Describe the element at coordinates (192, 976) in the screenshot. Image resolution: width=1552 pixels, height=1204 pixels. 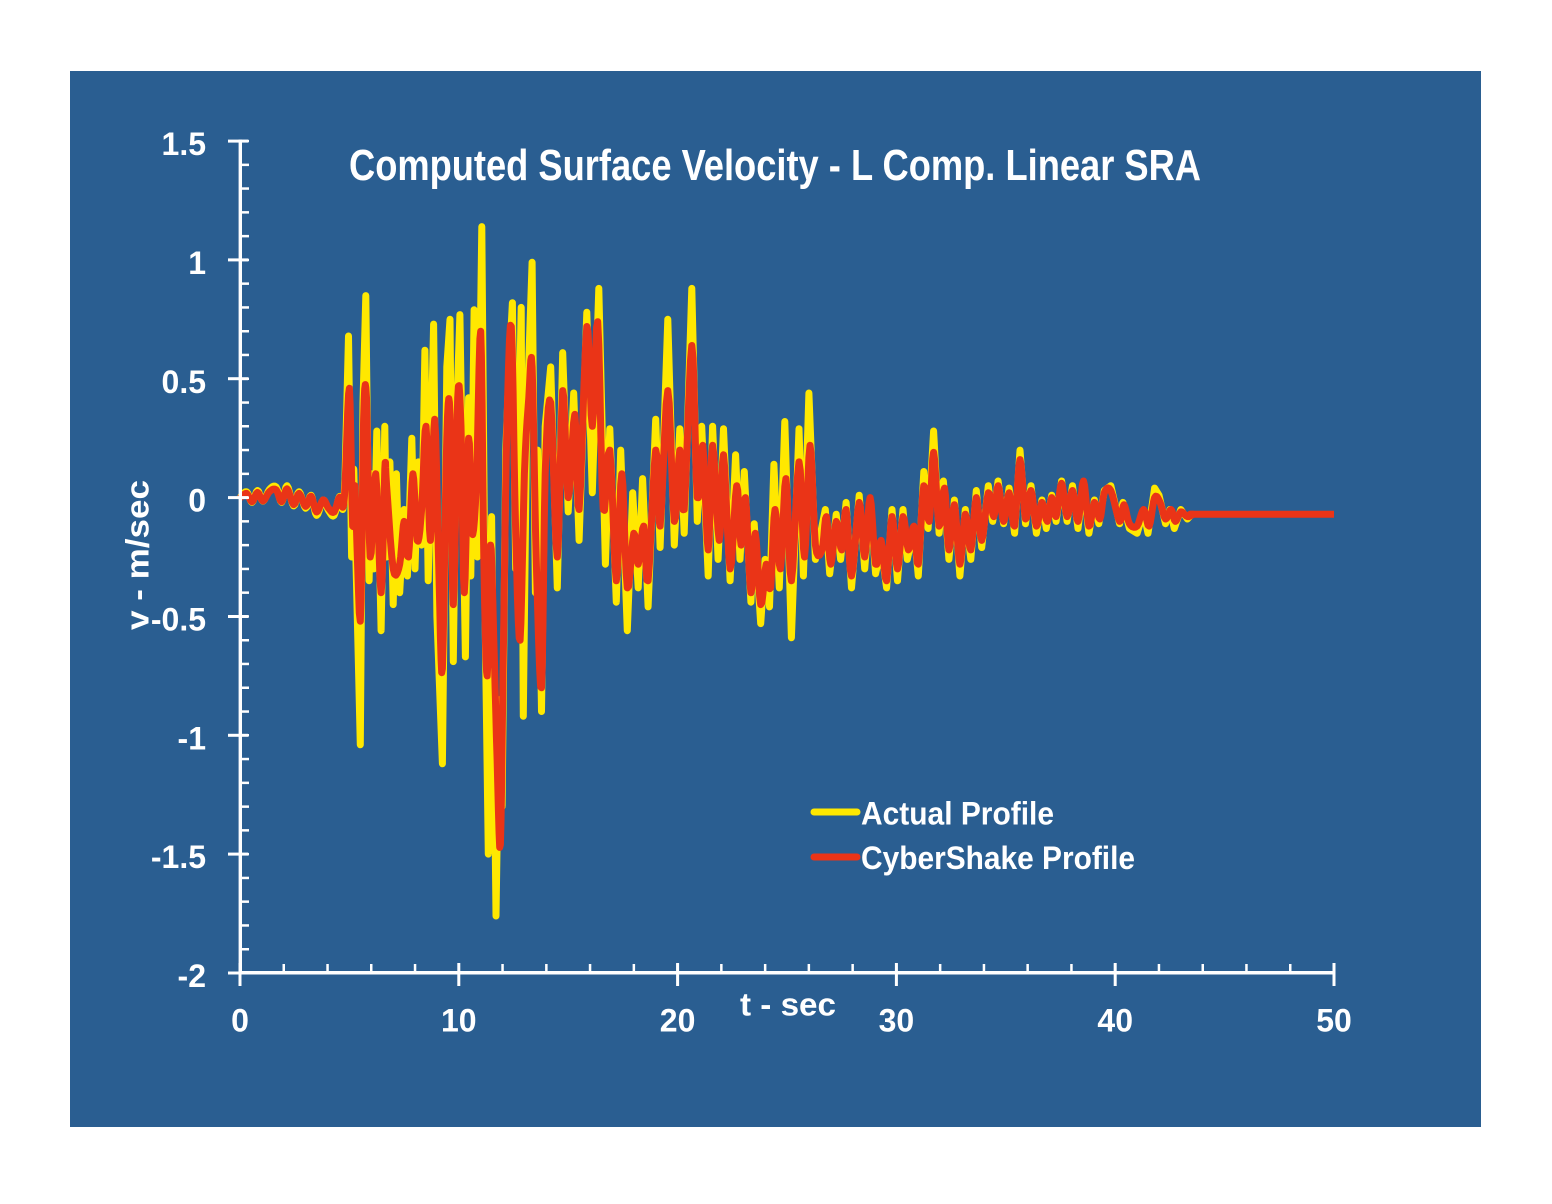
I see `svg-text: -2` at that location.